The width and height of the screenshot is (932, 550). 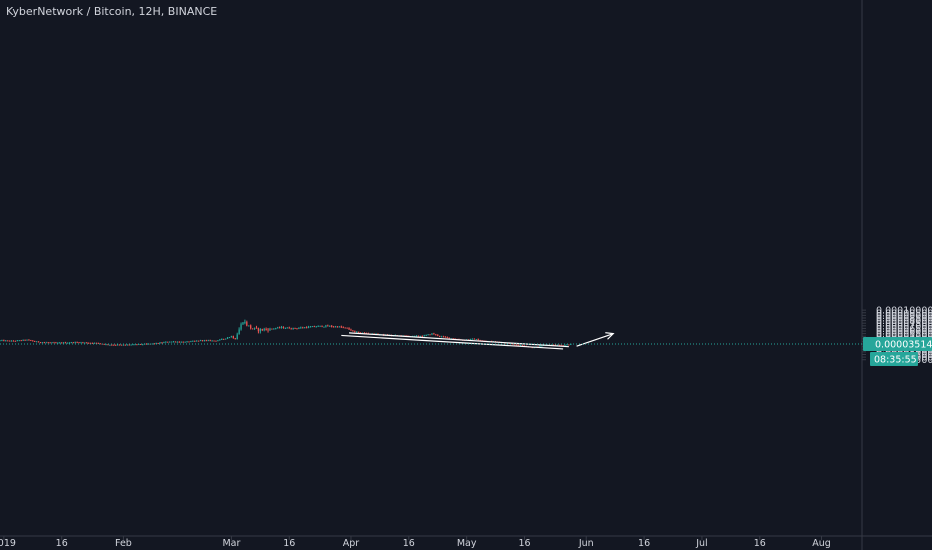 What do you see at coordinates (903, 345) in the screenshot?
I see `last-price-label: 0.00003514` at bounding box center [903, 345].